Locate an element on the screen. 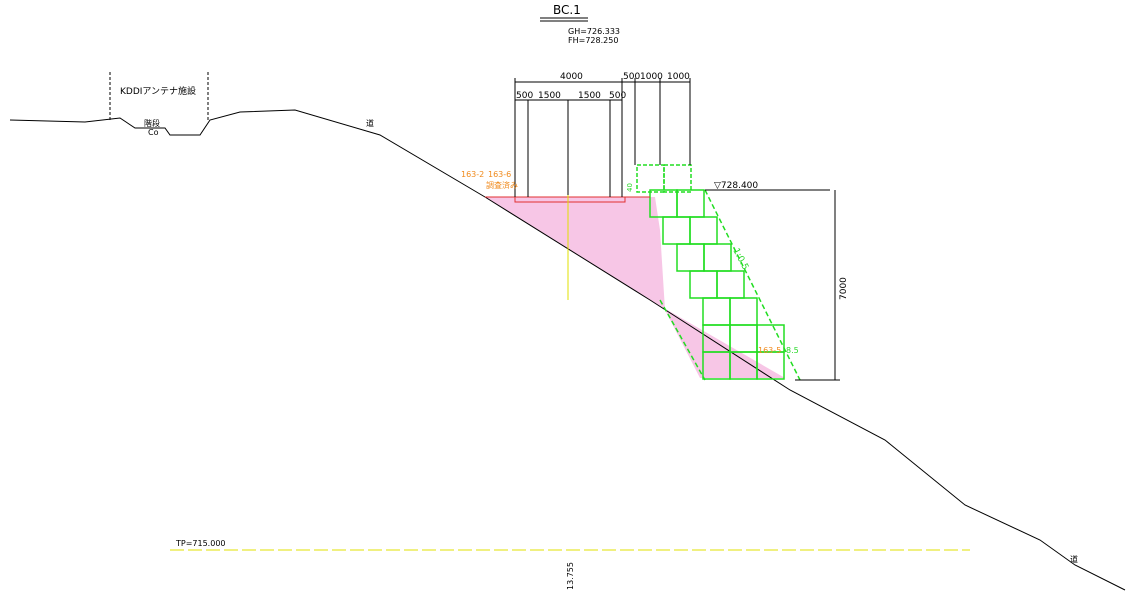  gh: GH=726.333 is located at coordinates (594, 31).